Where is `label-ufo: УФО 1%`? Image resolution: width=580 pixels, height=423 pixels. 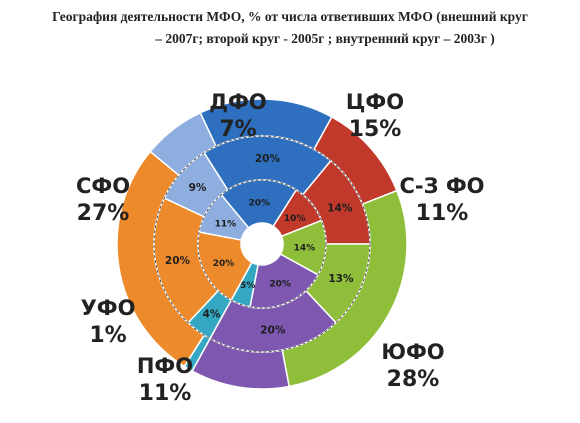
label-ufo: УФО 1% is located at coordinates (108, 322).